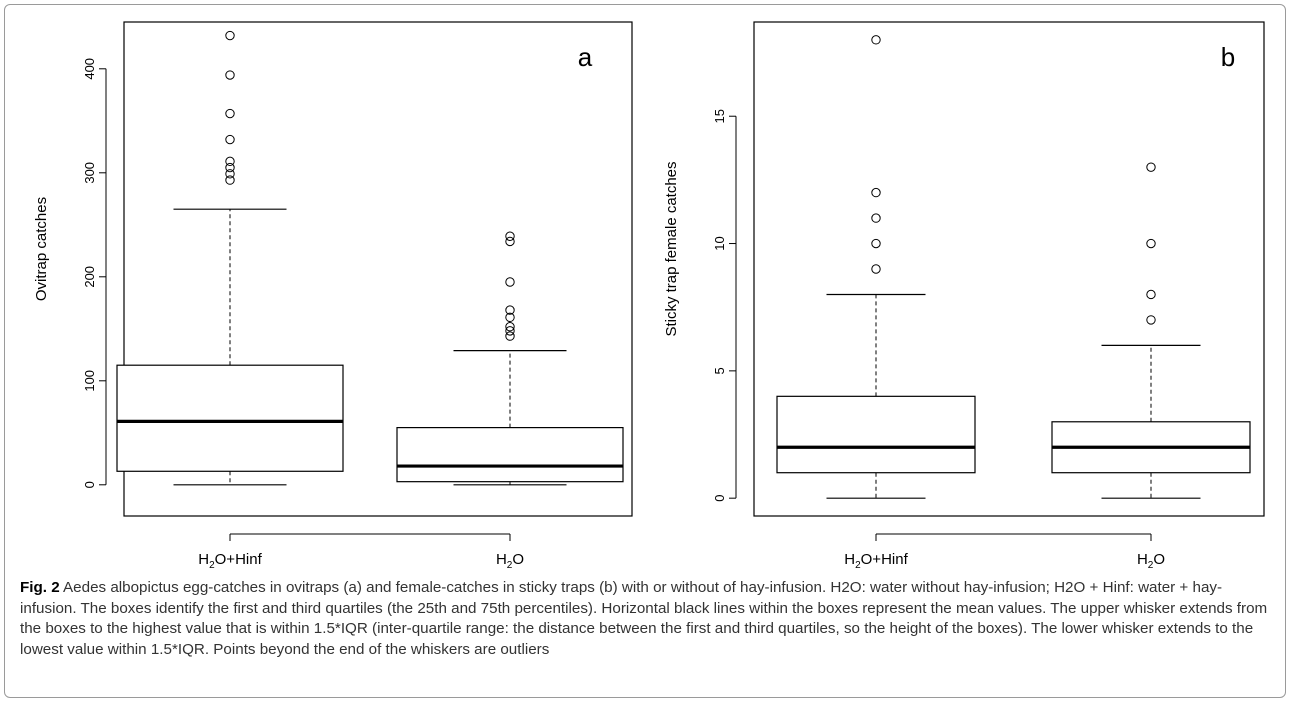  What do you see at coordinates (719, 370) in the screenshot?
I see `y-tick-label: 5` at bounding box center [719, 370].